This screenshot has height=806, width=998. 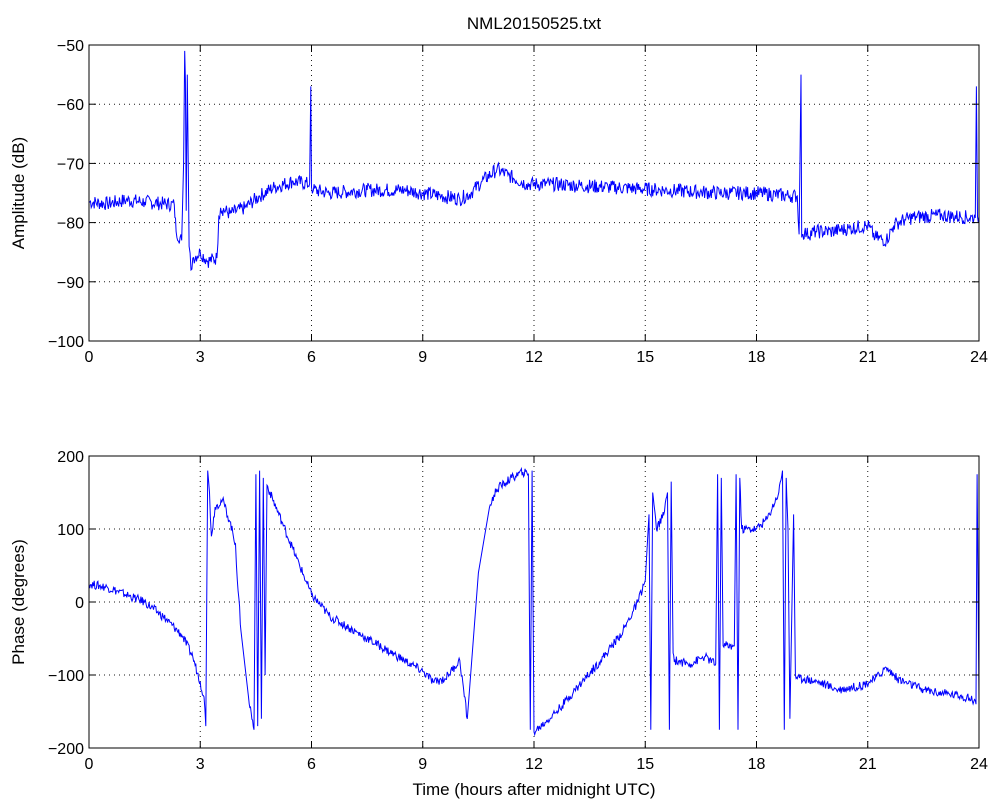 I want to click on amplitude-x-tick-label: 6, so click(x=311, y=357).